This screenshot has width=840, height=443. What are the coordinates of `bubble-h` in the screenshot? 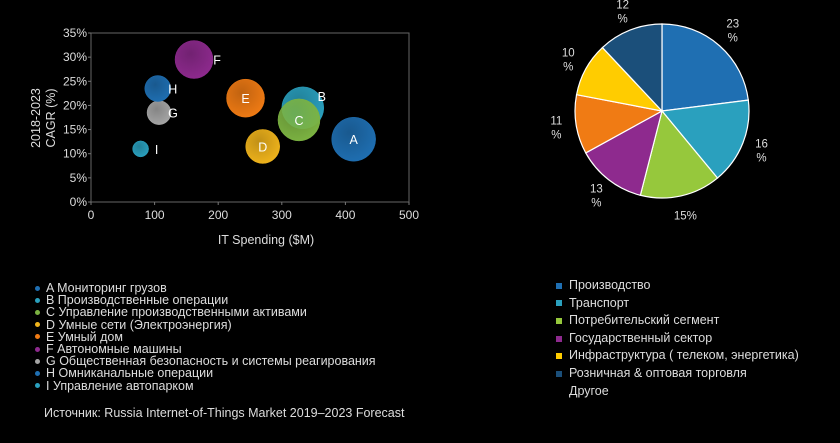 It's located at (158, 88).